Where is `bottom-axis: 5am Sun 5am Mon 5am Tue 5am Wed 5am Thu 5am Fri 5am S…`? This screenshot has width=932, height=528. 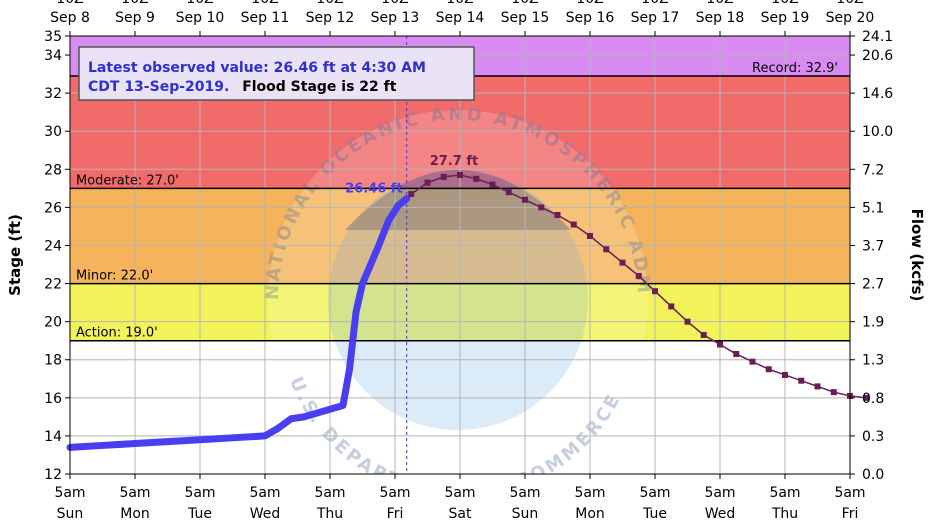
bottom-axis: 5am Sun 5am Mon 5am Tue 5am Wed 5am Thu 5am Fri 5am S… is located at coordinates (460, 498).